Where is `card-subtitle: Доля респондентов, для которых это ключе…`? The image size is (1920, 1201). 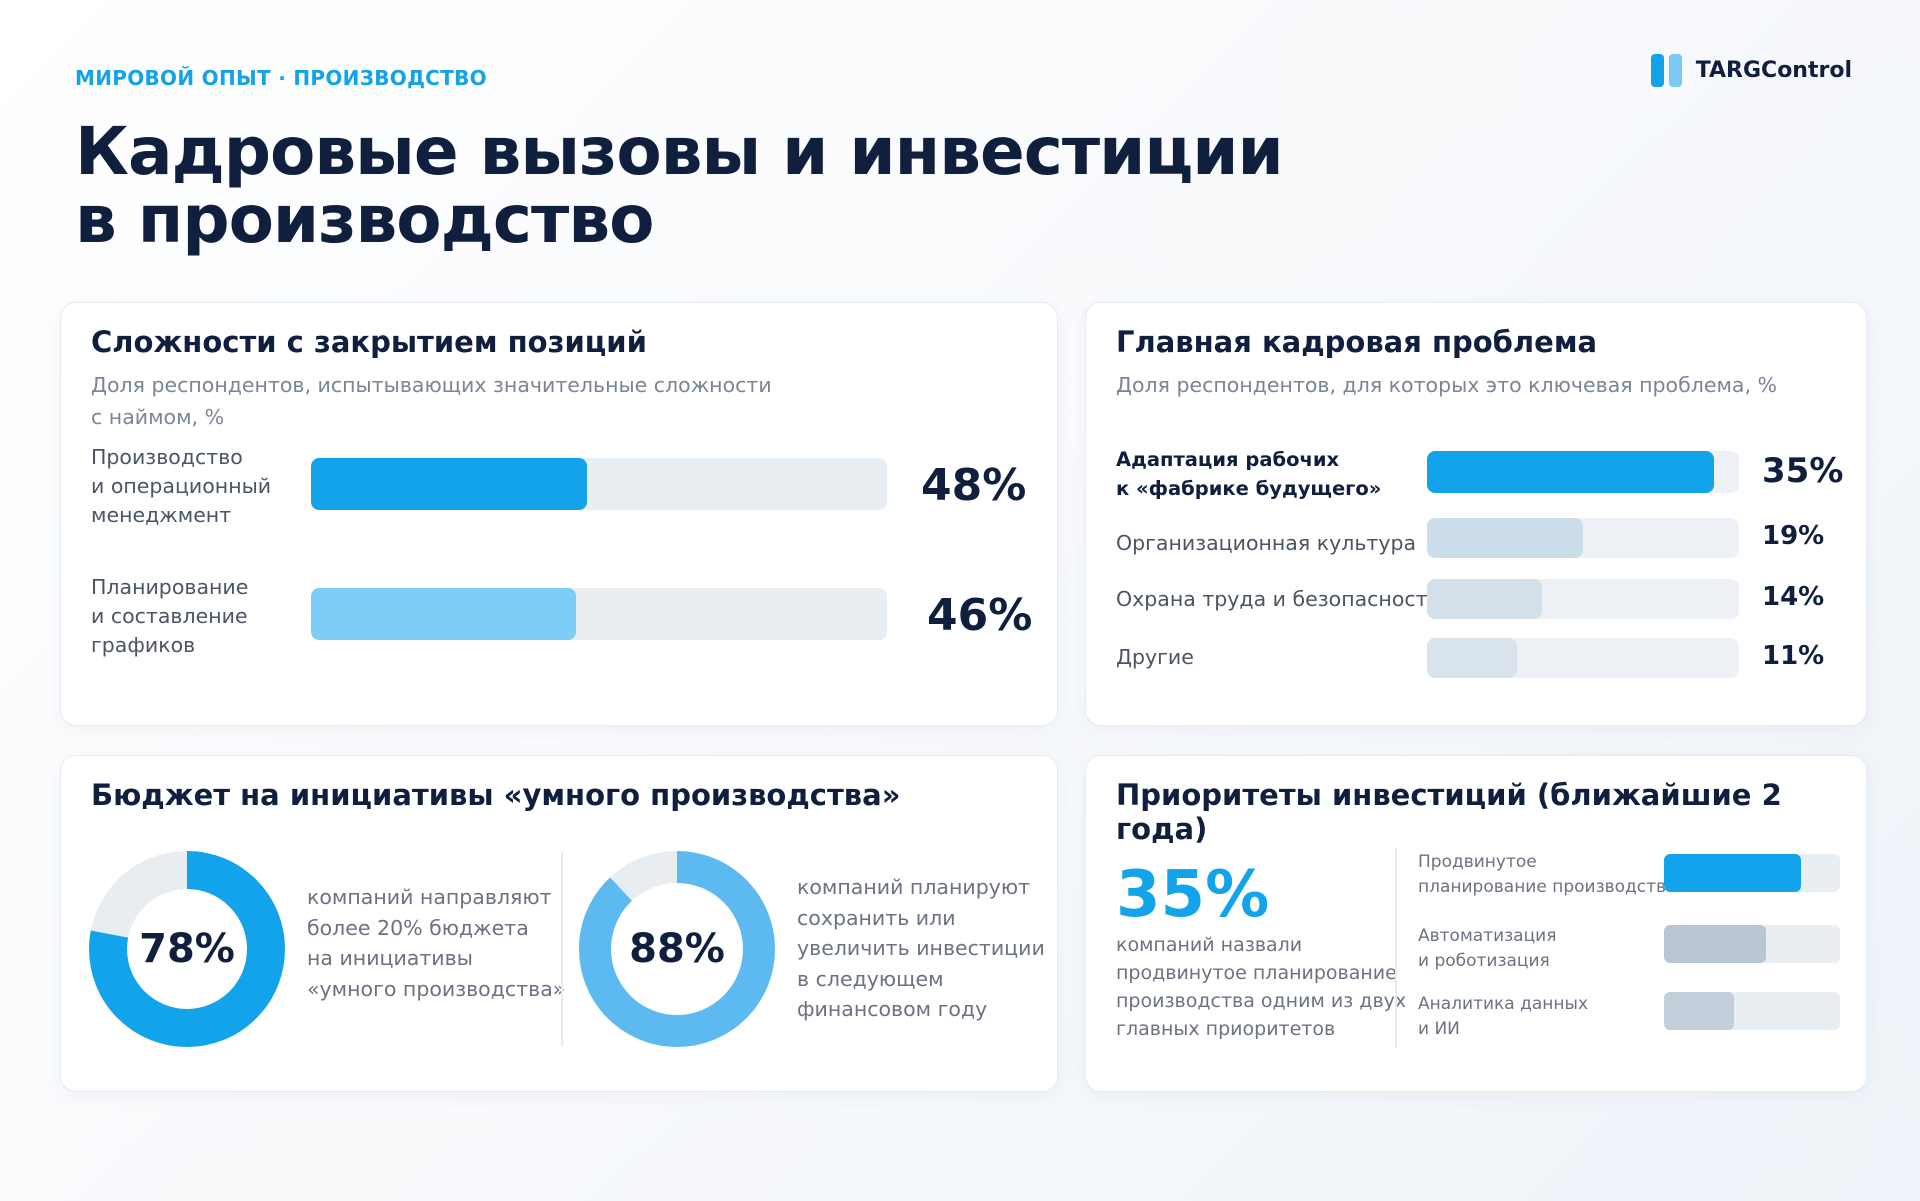
card-subtitle: Доля респондентов, для которых это ключе… is located at coordinates (1446, 385).